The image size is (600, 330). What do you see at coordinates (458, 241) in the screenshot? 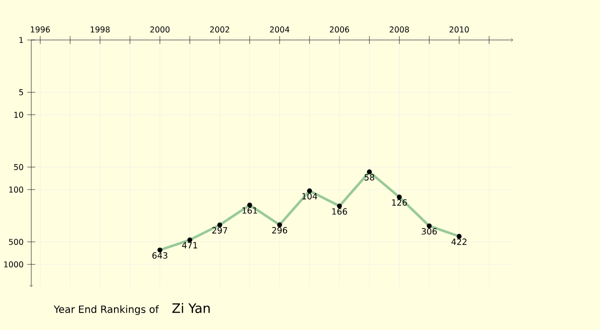
I see `data-label: 422` at bounding box center [458, 241].